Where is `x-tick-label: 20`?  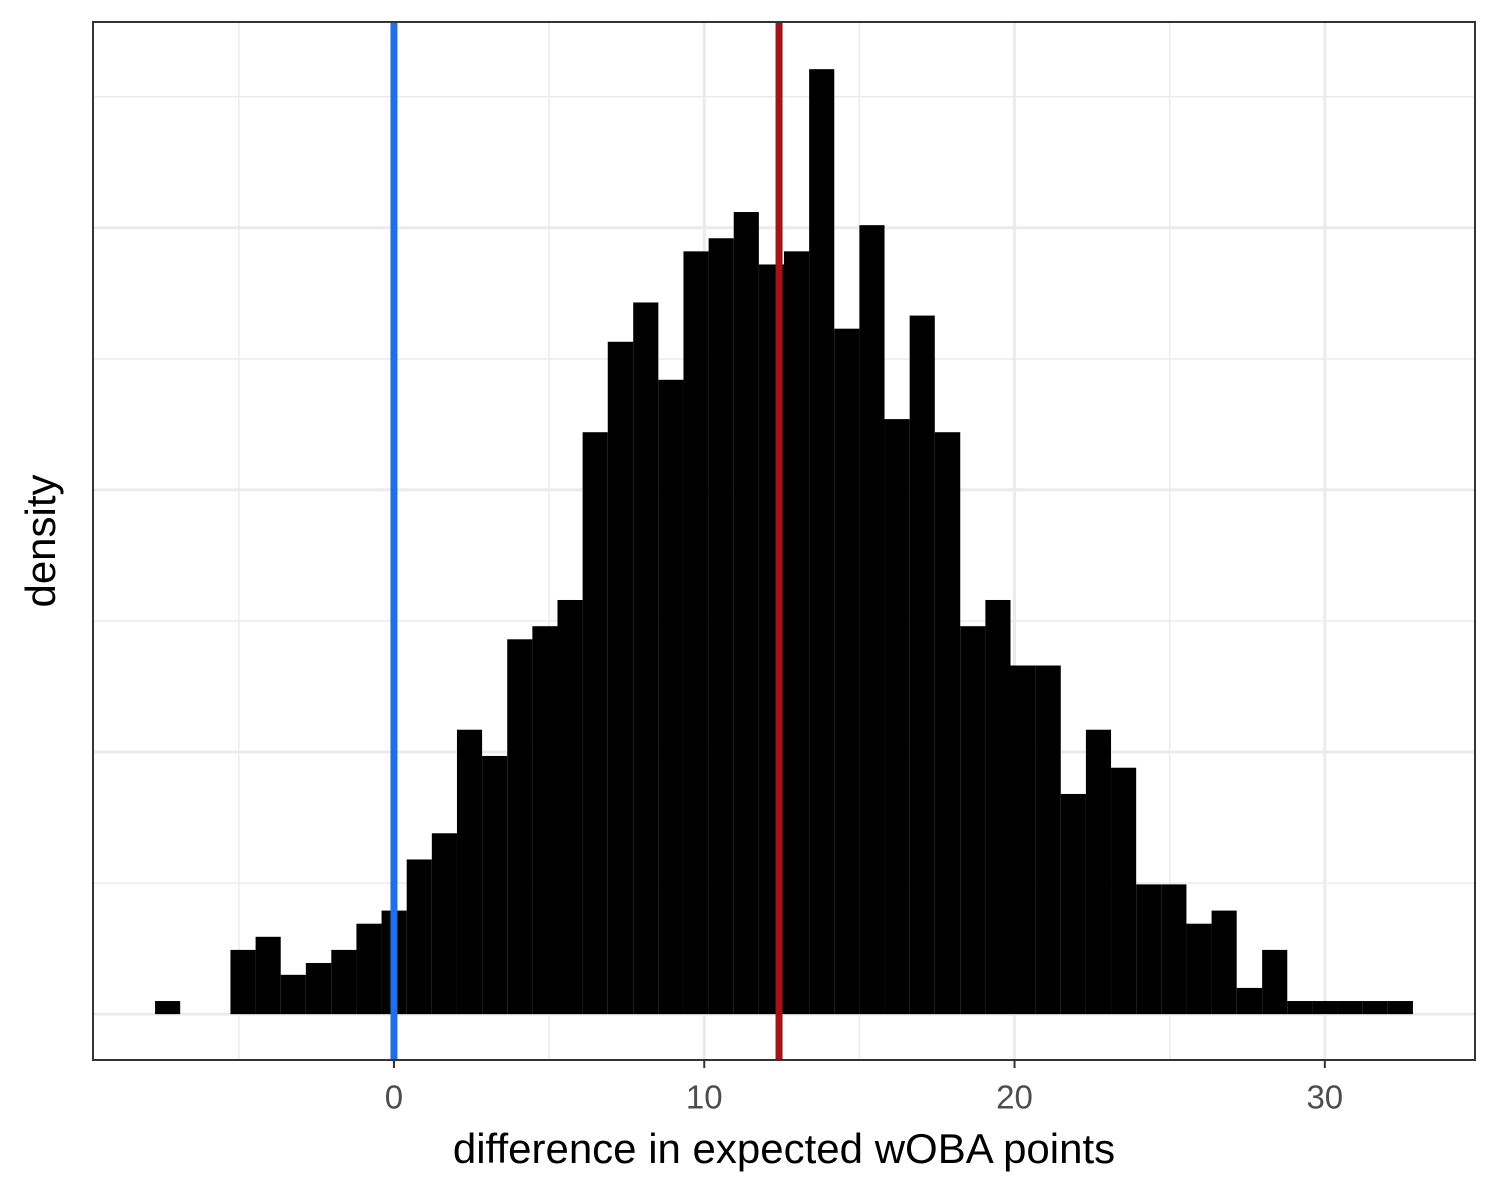
x-tick-label: 20 is located at coordinates (1014, 1097).